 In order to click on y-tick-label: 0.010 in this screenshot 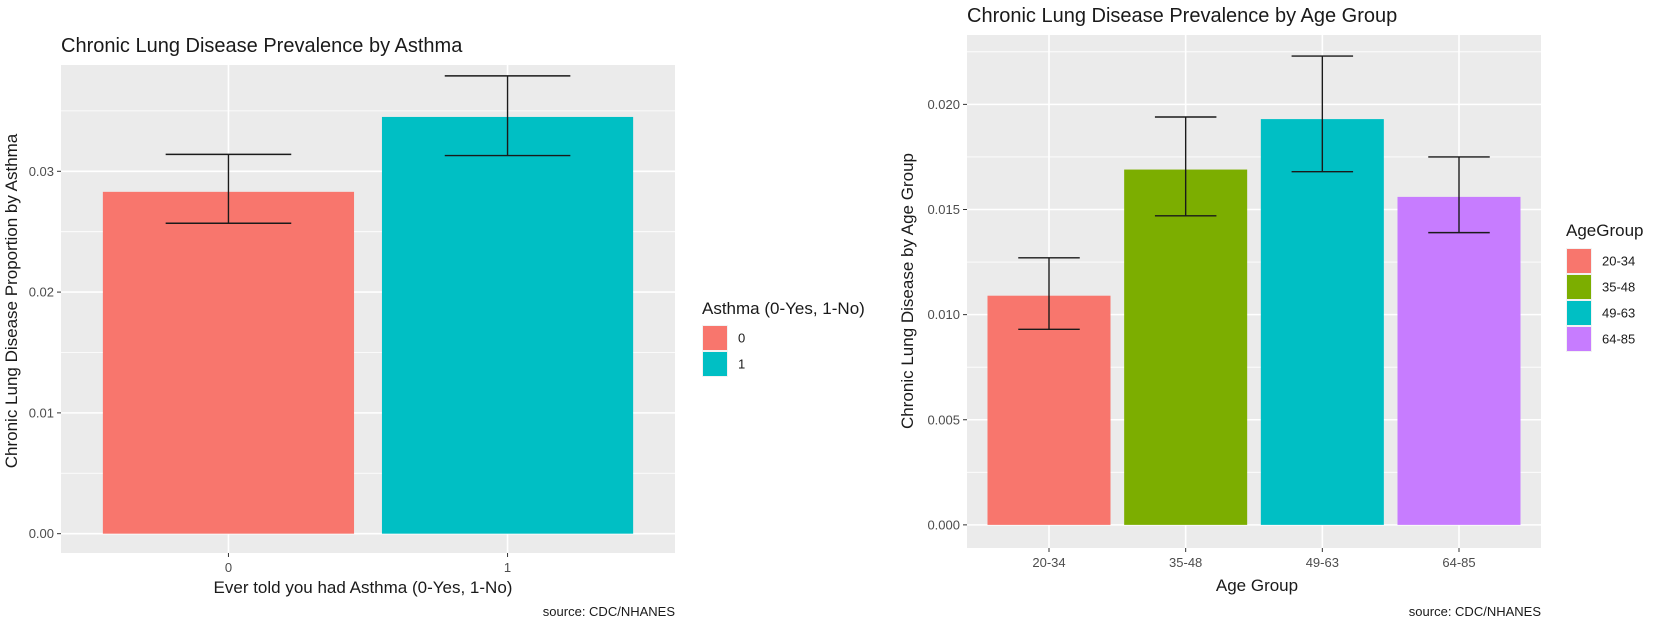, I will do `click(943, 314)`.